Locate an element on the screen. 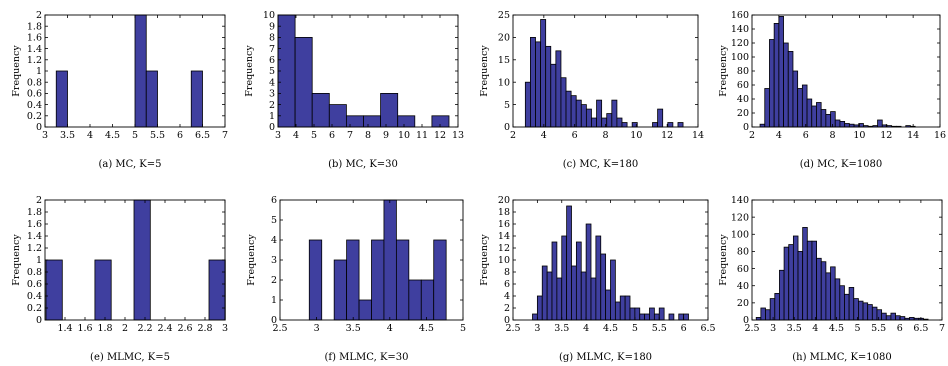  x-tick-label: 1.4 is located at coordinates (64, 328).